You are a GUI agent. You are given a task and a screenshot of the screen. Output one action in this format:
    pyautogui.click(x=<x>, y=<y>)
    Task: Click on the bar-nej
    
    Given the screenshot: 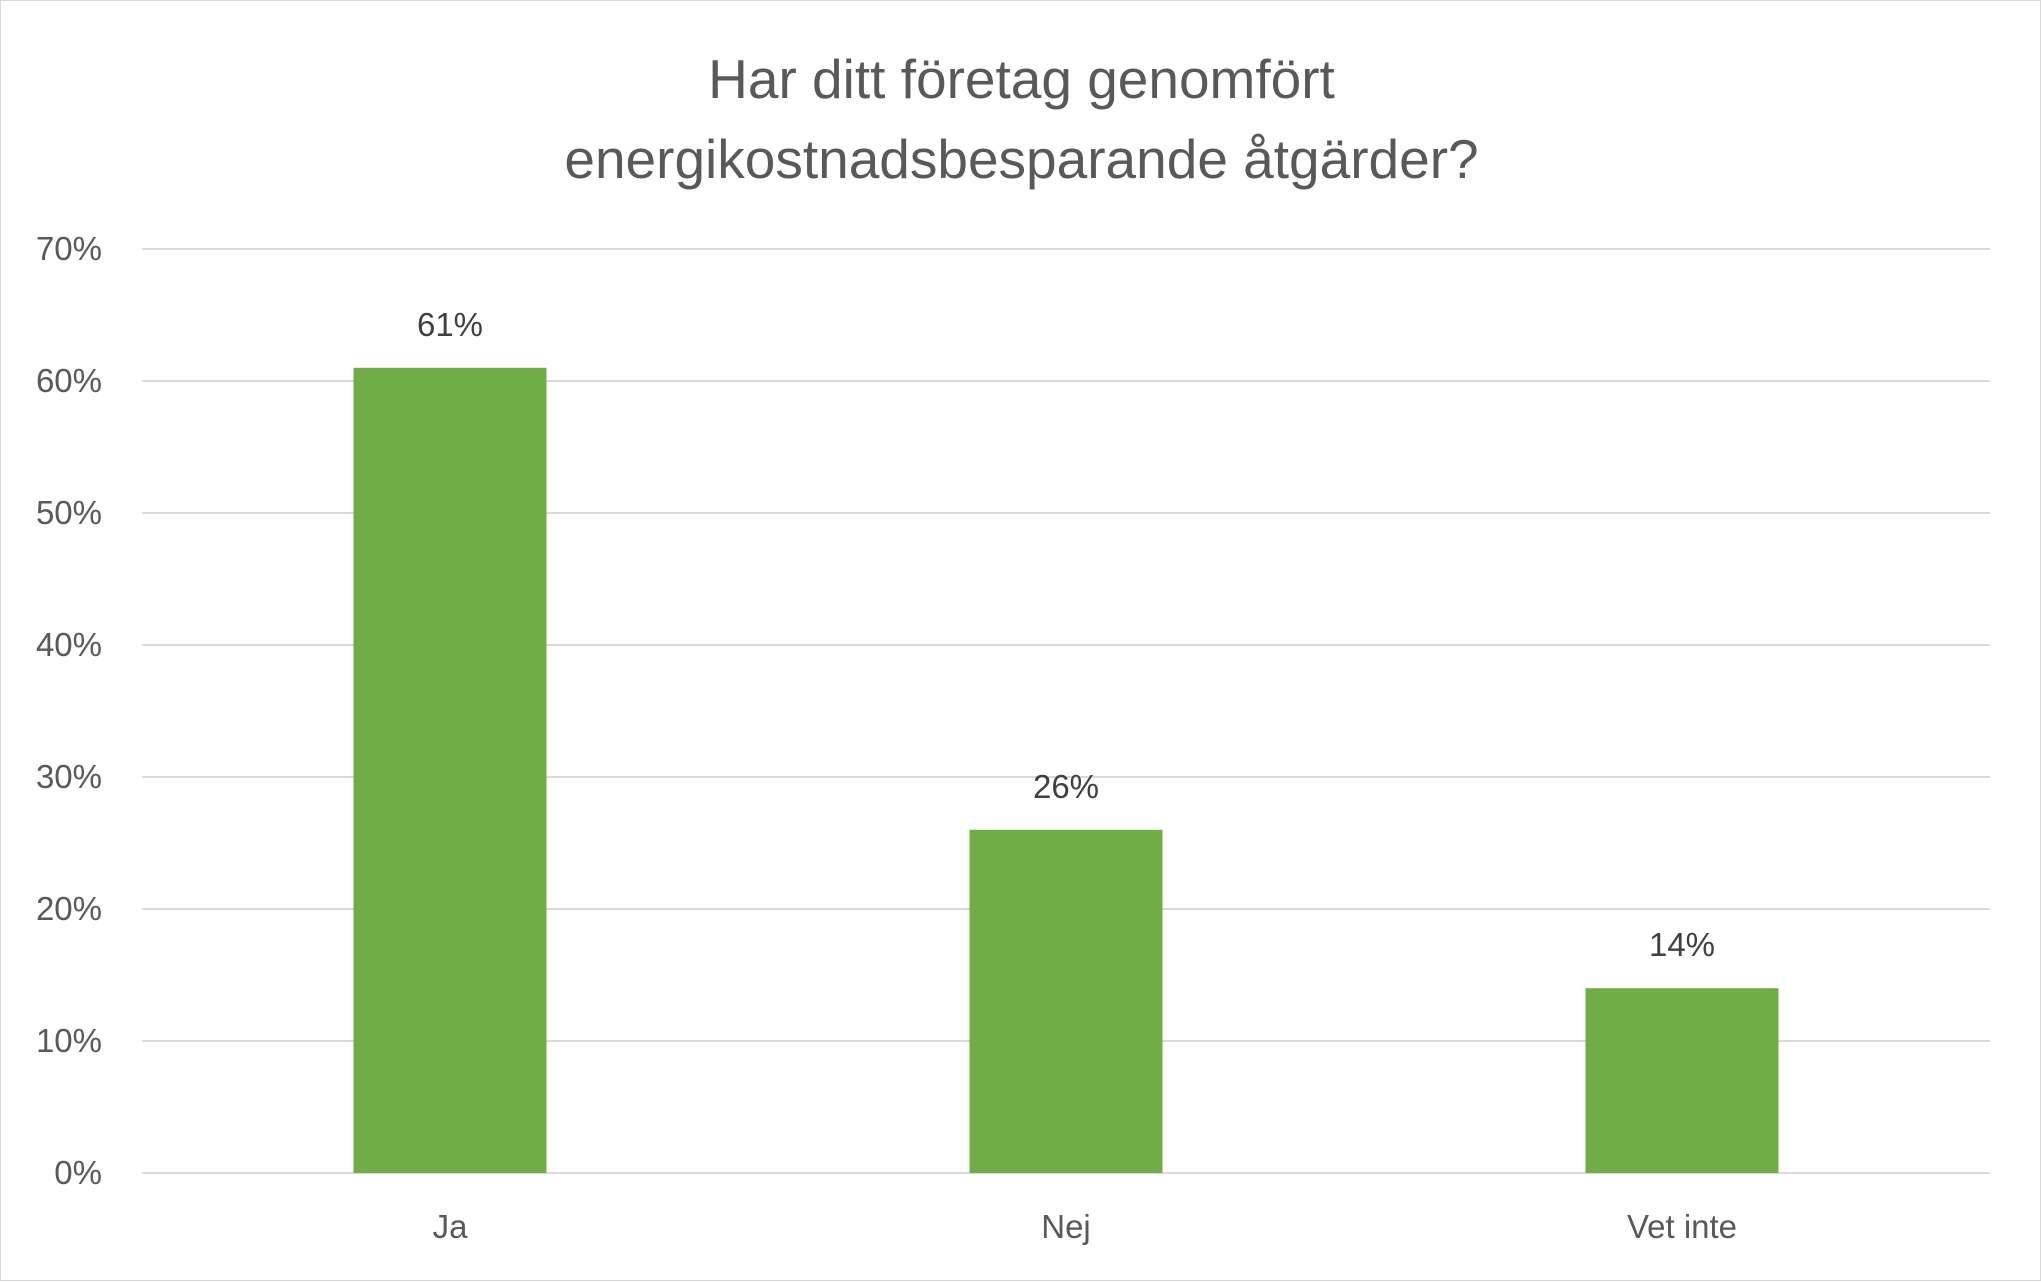 What is the action you would take?
    pyautogui.click(x=1066, y=1001)
    